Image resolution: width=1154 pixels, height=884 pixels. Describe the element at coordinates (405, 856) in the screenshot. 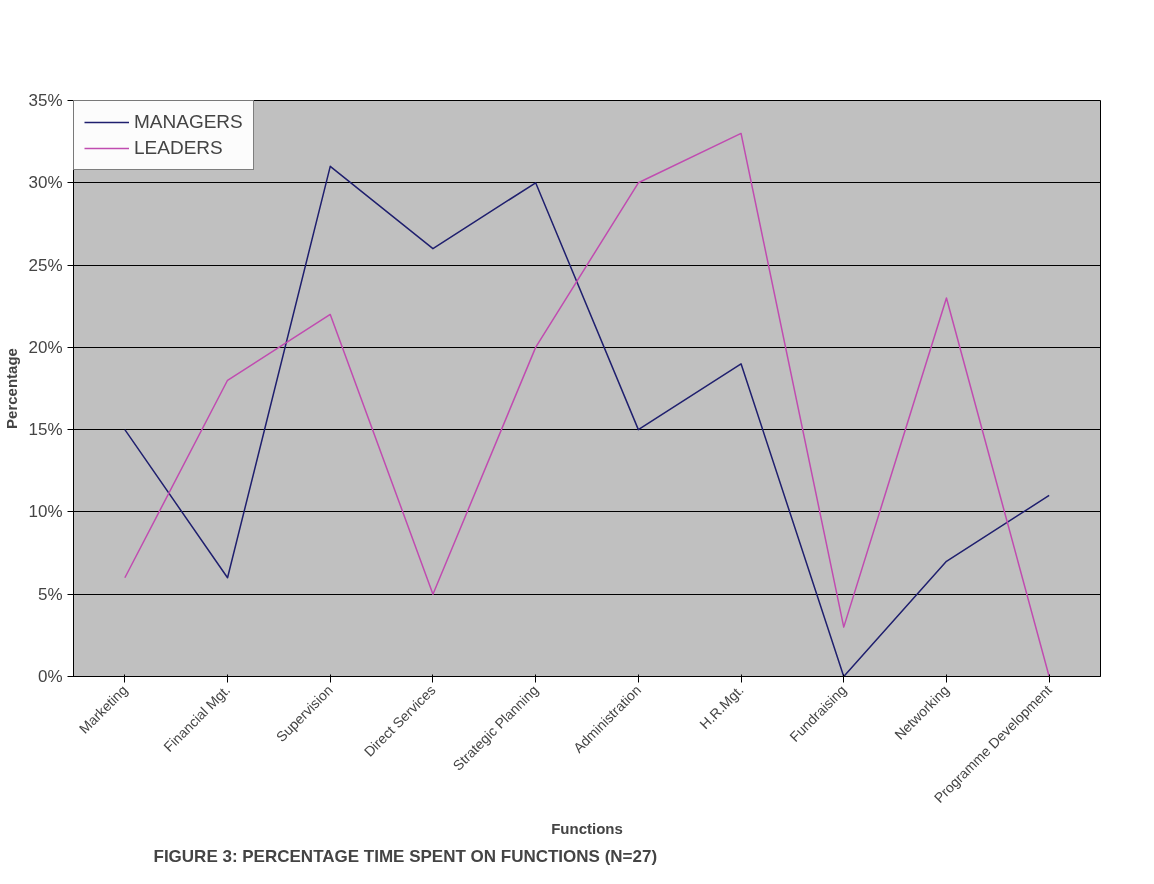

I see `text: FIGURE 3: PERCENTAGE TIME SPENT ON FUNCTIONS (N=27)` at that location.